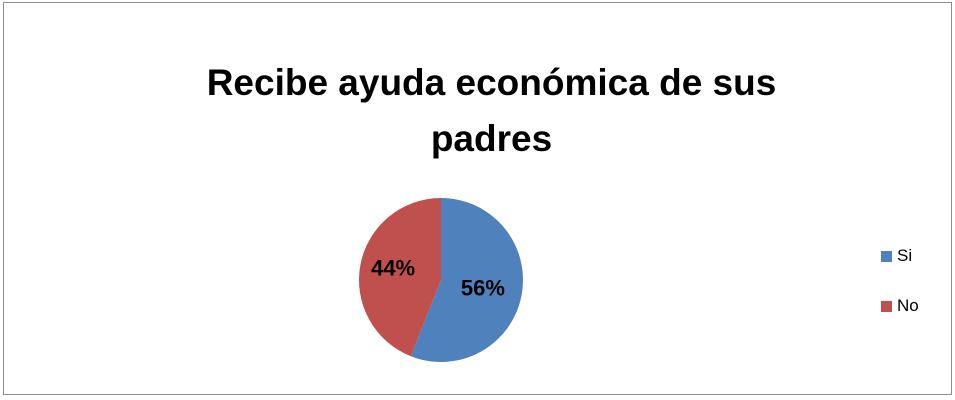  I want to click on legend-item-si: Si, so click(900, 256).